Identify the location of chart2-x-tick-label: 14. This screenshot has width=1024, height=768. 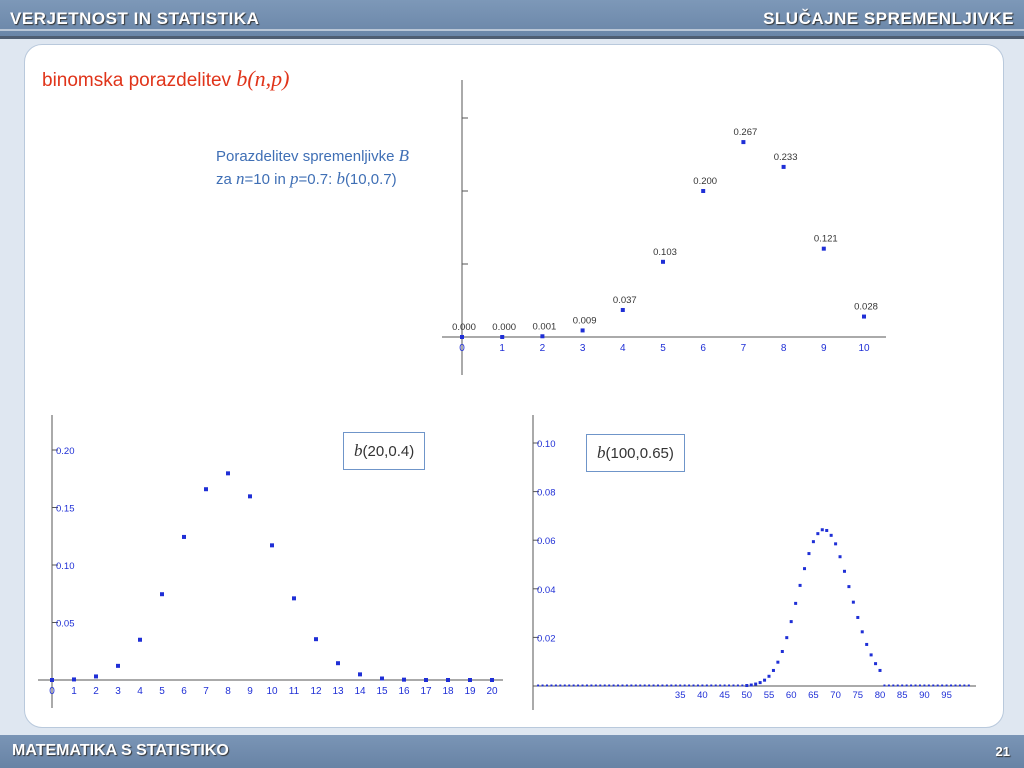
(360, 691).